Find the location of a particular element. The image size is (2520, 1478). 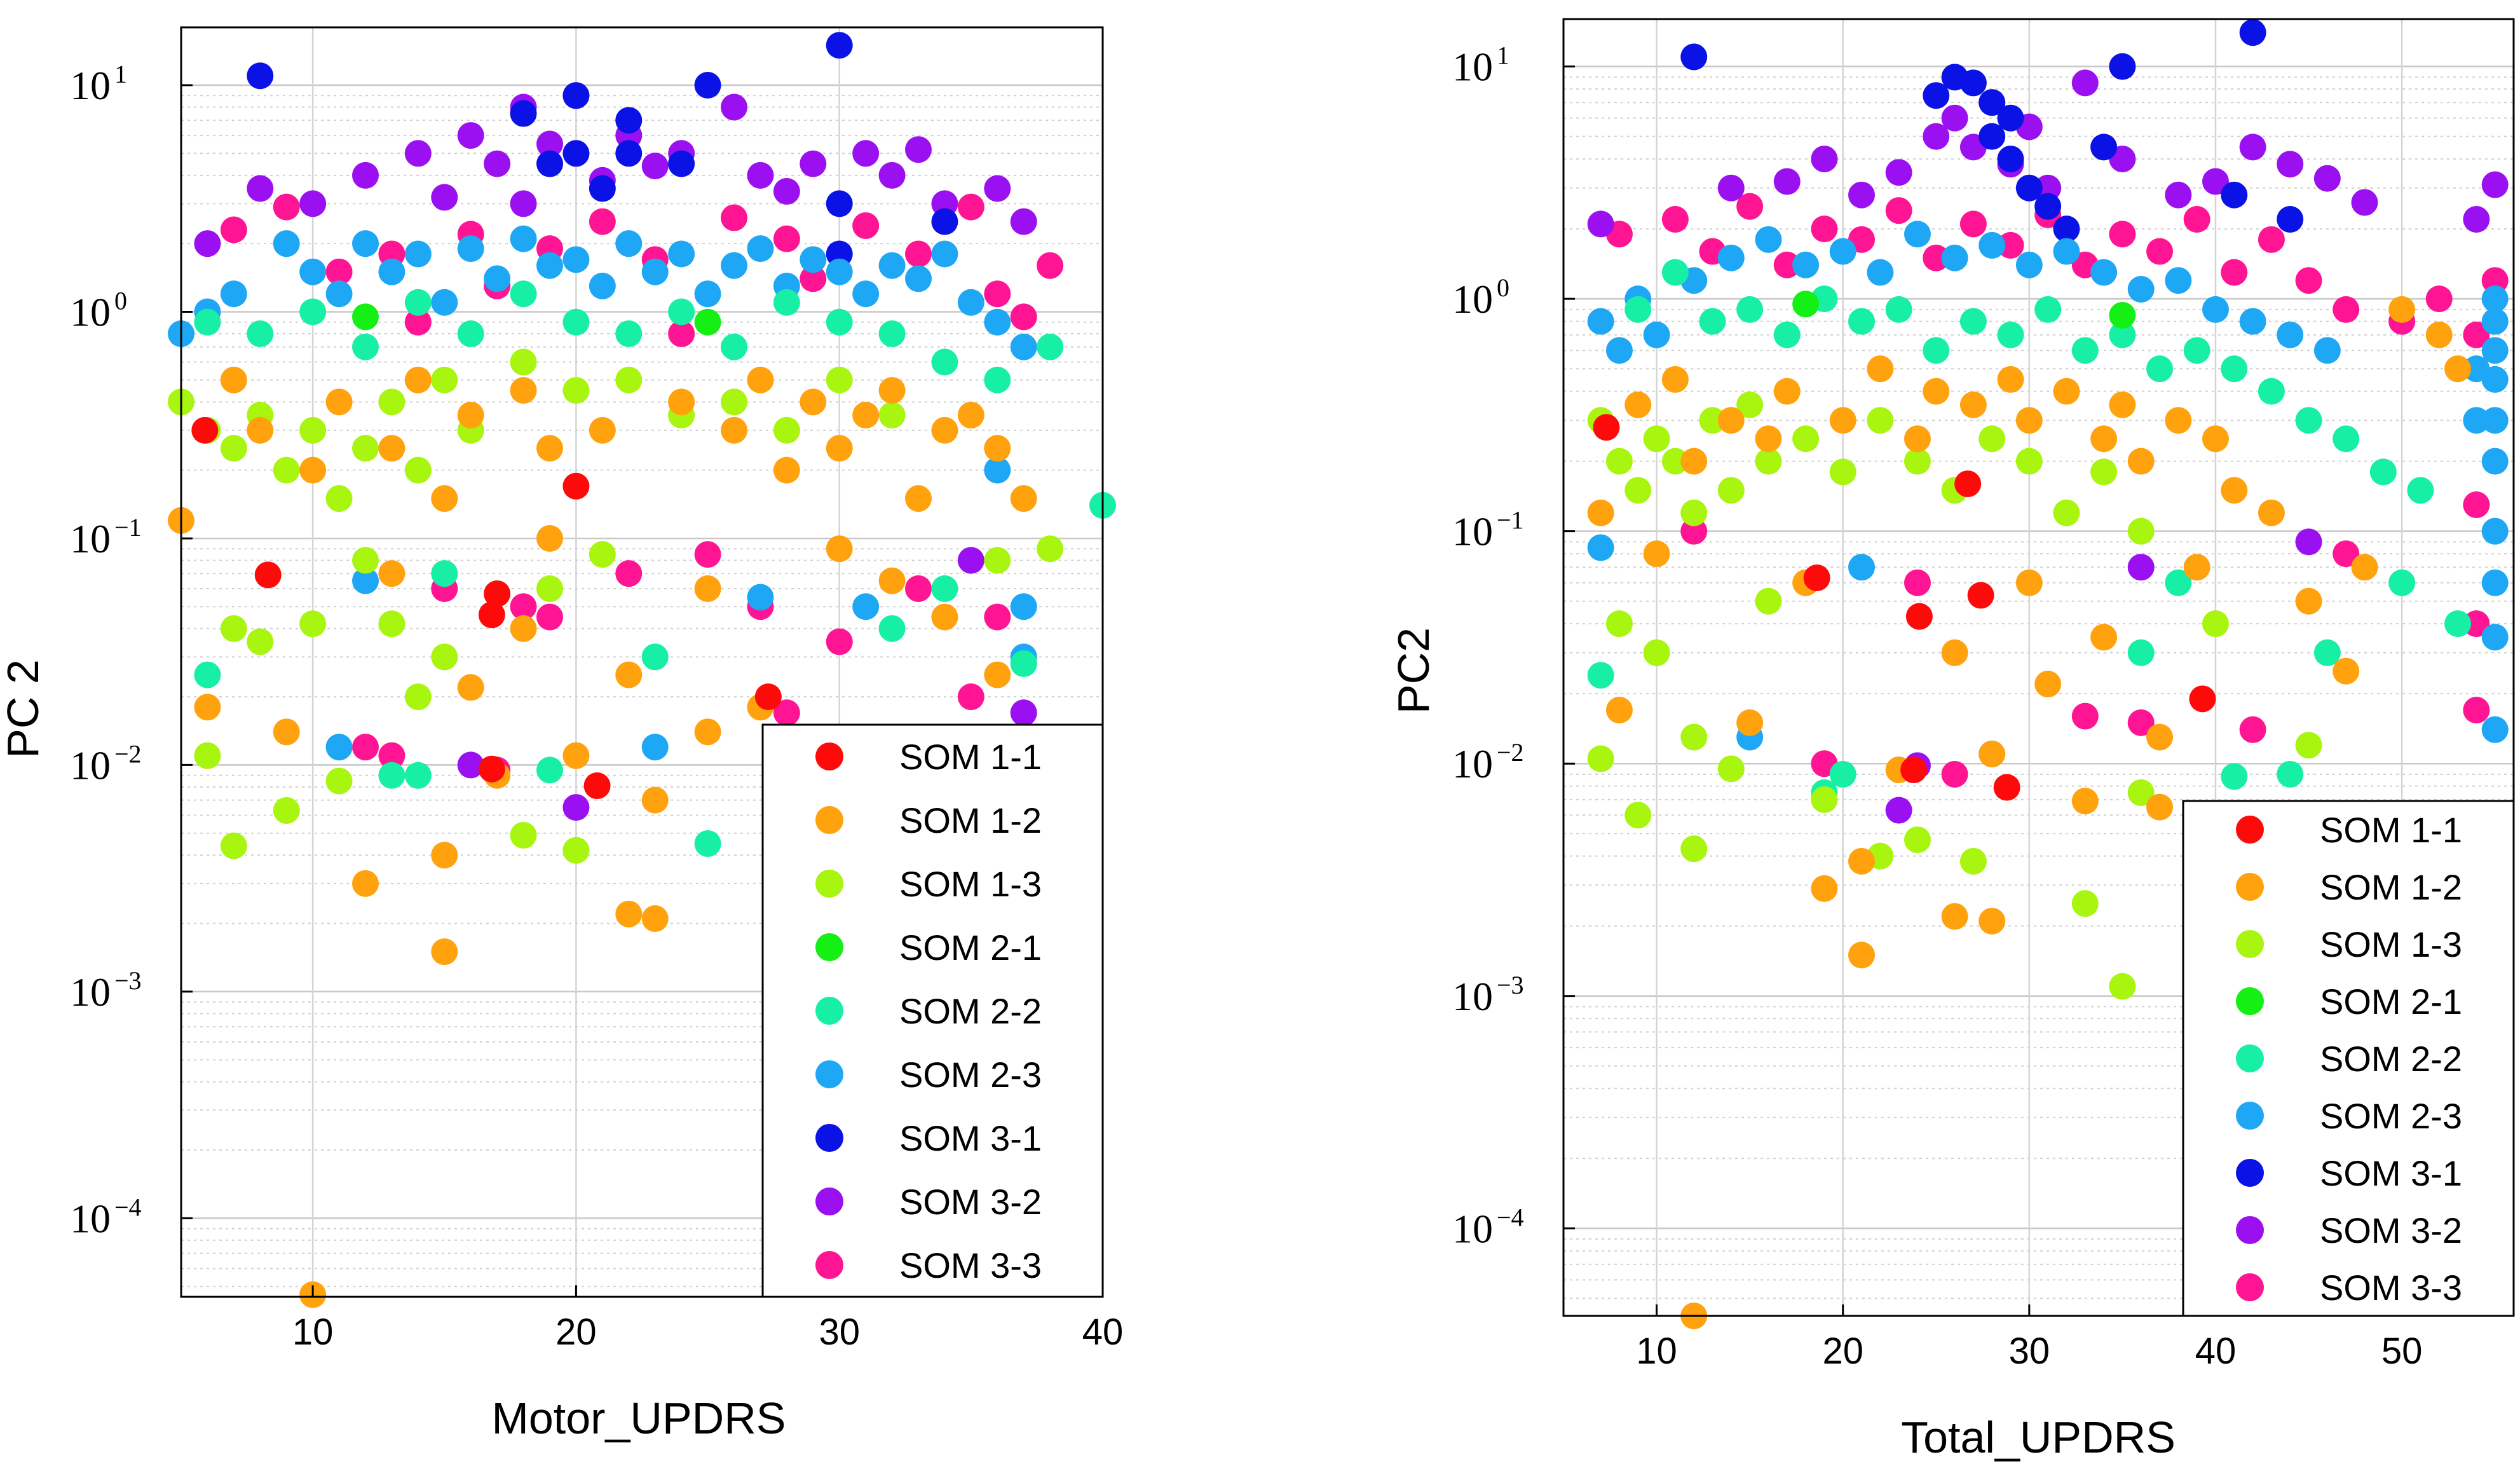

right-y-tick-label: 10 0 is located at coordinates (1480, 297).